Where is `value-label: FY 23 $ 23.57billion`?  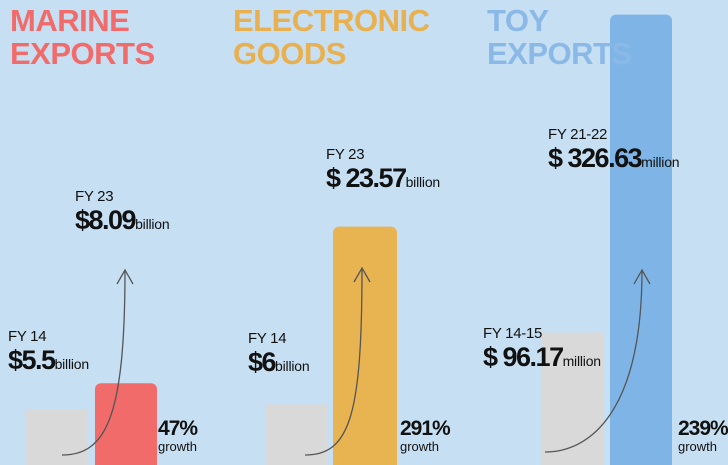 value-label: FY 23 $ 23.57billion is located at coordinates (383, 170).